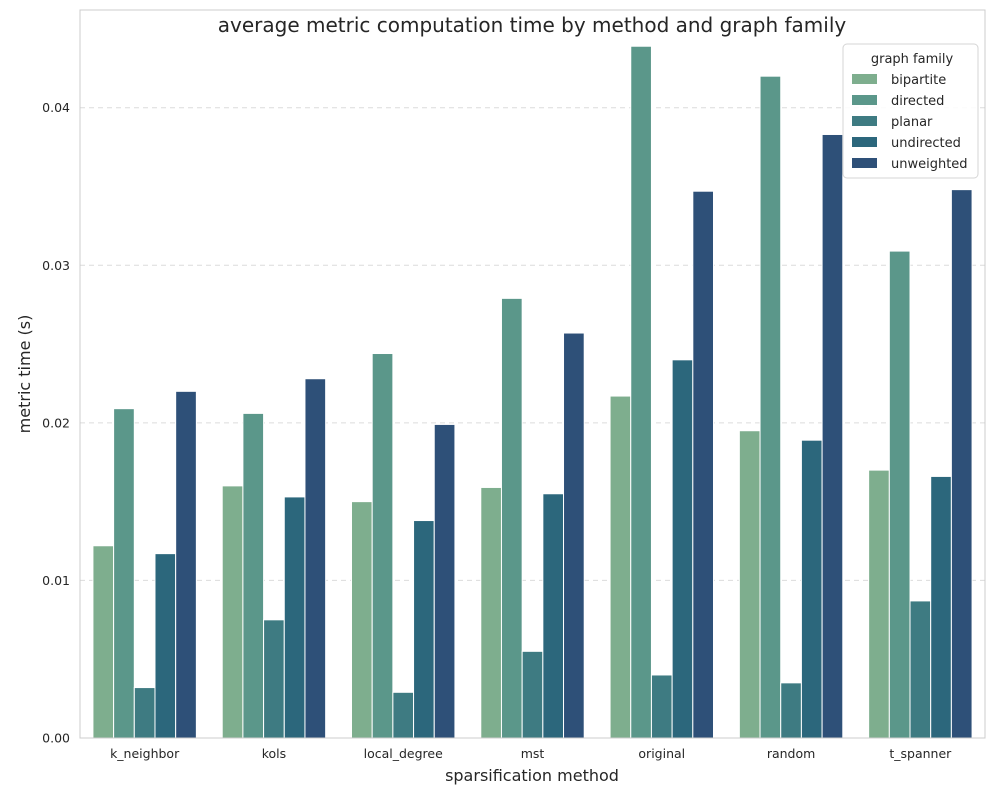  I want to click on legend-swatch-directed, so click(864, 100).